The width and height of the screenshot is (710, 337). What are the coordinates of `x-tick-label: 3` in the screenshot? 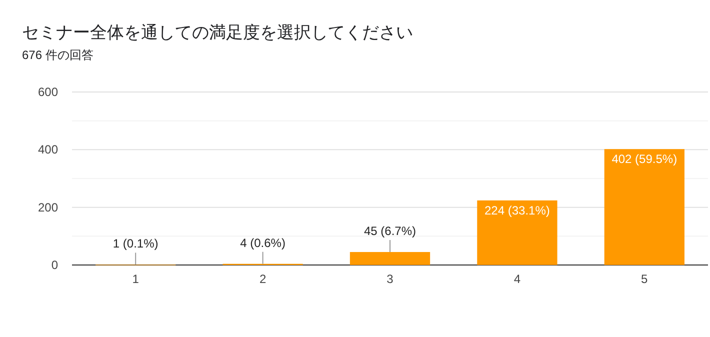 It's located at (390, 279).